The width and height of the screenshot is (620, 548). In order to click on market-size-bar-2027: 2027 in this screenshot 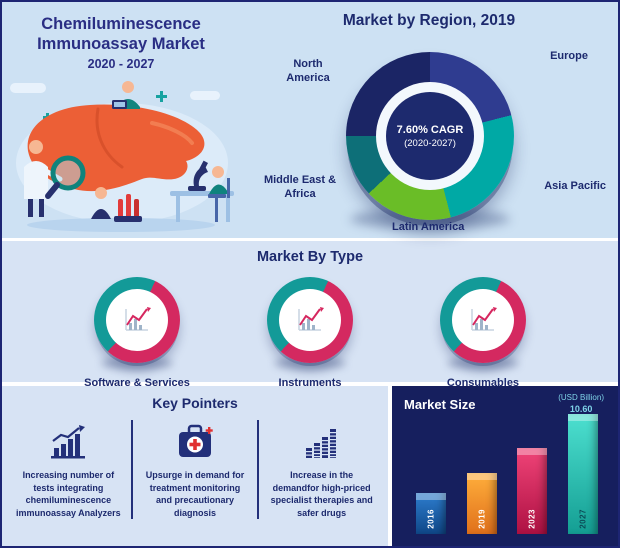, I will do `click(582, 474)`.